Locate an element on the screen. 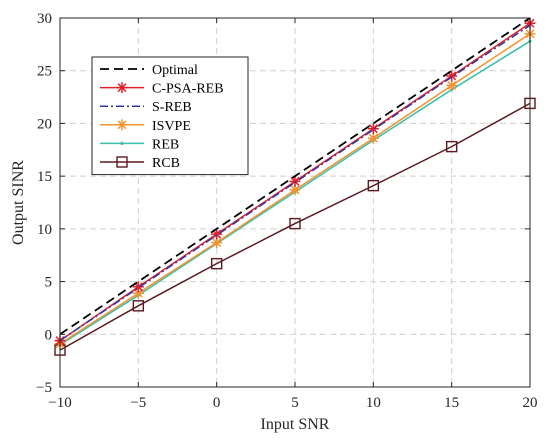 The width and height of the screenshot is (550, 447). y-axis-label: Output SINR is located at coordinates (18, 202).